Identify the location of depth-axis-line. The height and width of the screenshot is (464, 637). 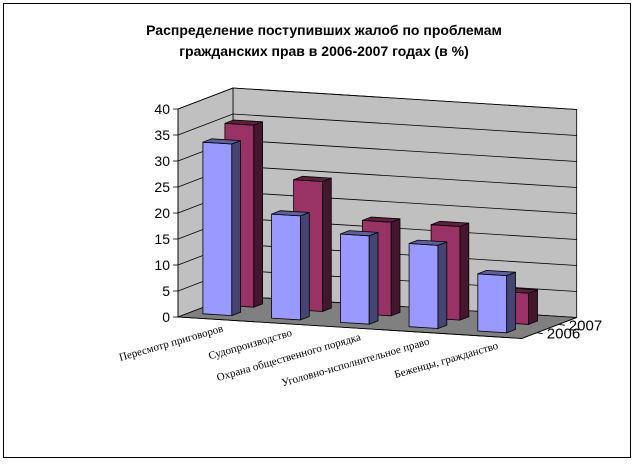
(549, 328).